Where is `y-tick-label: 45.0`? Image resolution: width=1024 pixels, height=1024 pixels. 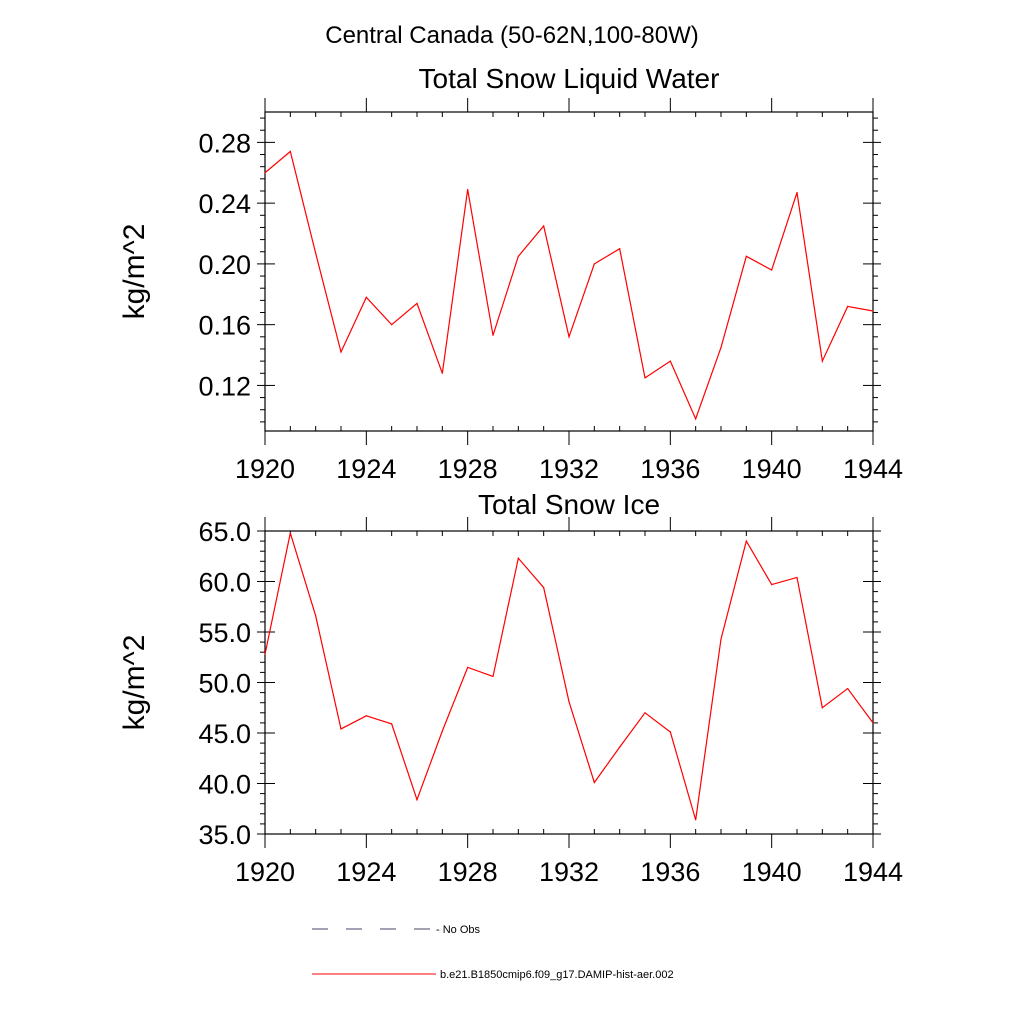 y-tick-label: 45.0 is located at coordinates (224, 734).